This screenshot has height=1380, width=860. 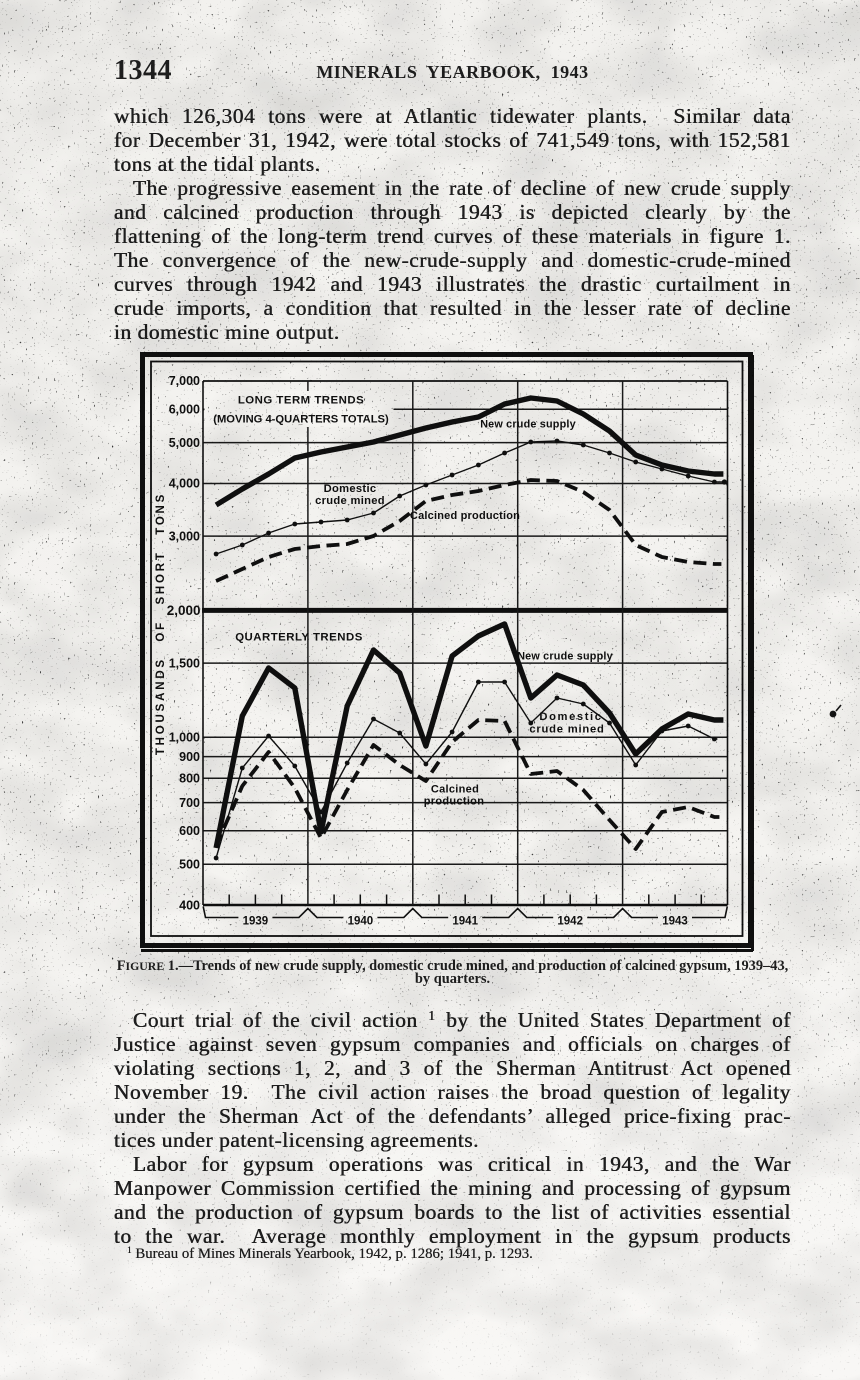 What do you see at coordinates (184, 484) in the screenshot?
I see `svg-text: 4,000` at bounding box center [184, 484].